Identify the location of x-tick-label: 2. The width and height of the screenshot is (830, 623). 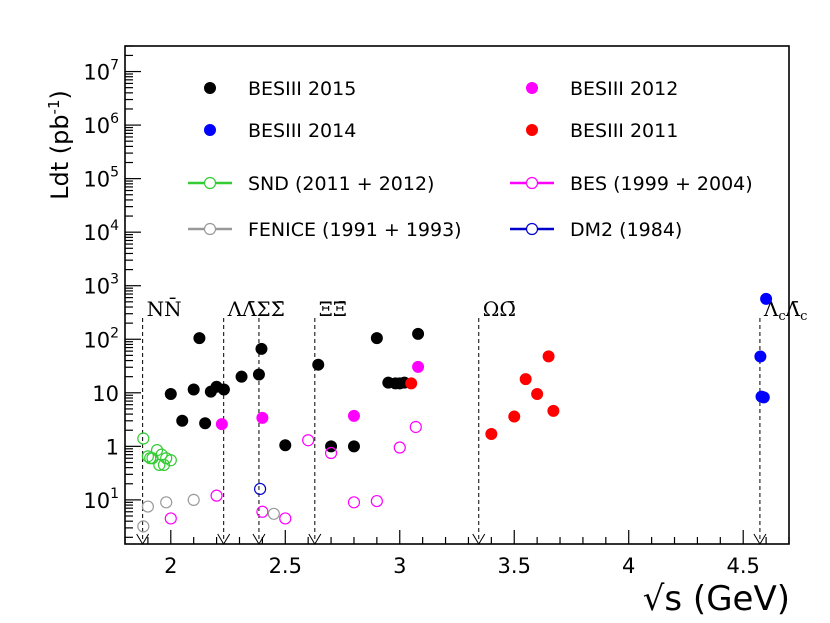
(170, 566).